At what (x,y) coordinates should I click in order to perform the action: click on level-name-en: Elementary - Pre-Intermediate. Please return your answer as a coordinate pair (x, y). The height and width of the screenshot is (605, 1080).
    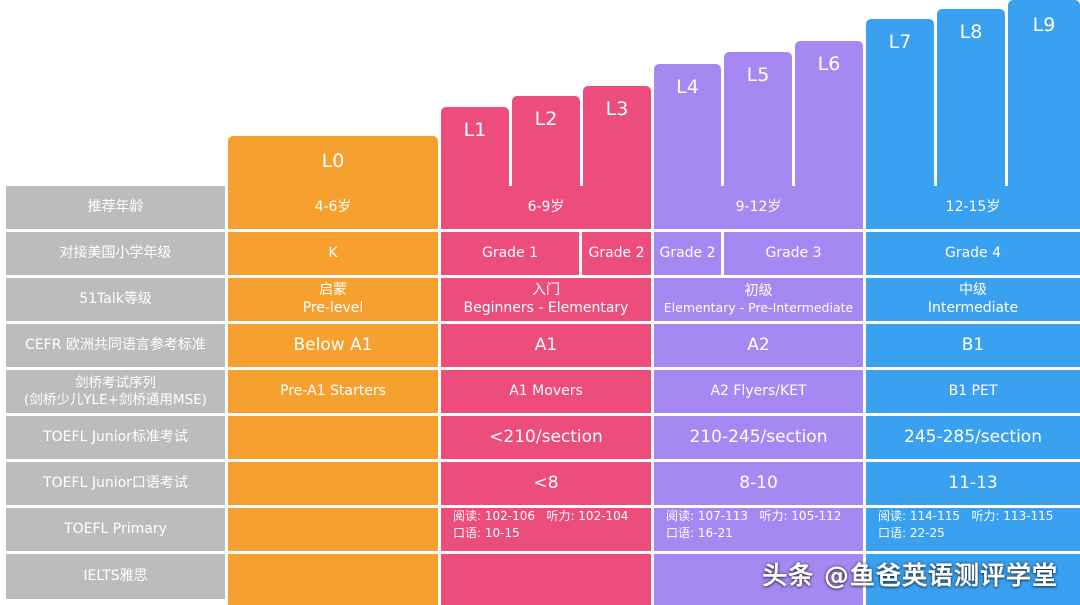
    Looking at the image, I should click on (758, 308).